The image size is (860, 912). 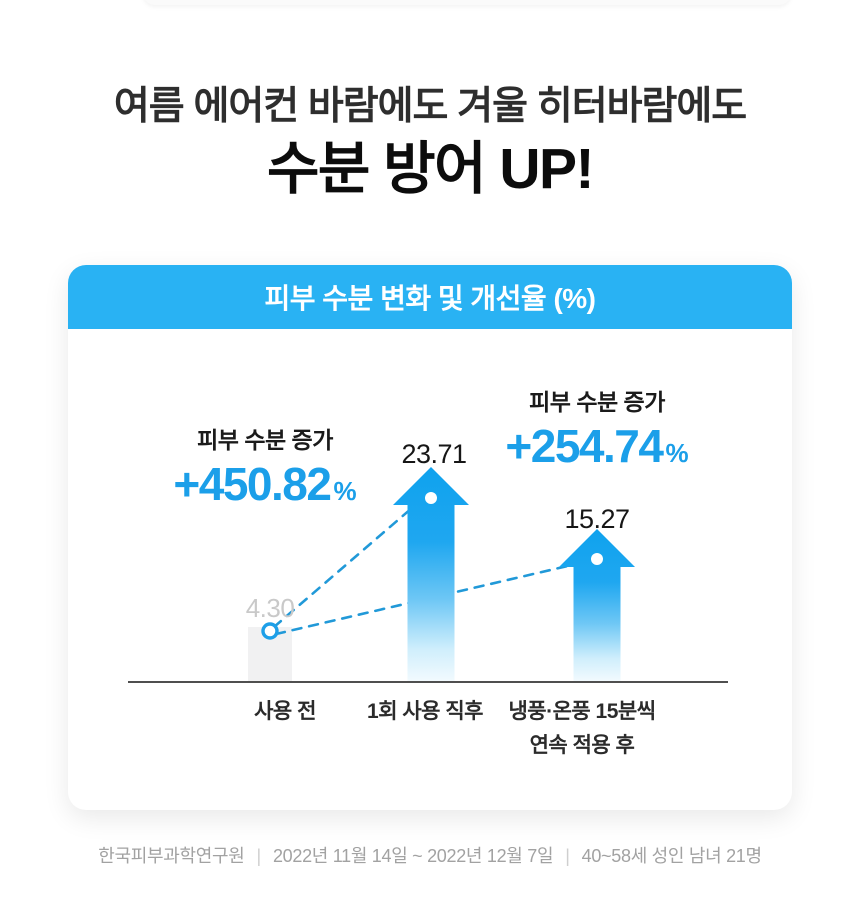 I want to click on x-label-continuous-use-line2: 연속 적용 후, so click(x=582, y=745).